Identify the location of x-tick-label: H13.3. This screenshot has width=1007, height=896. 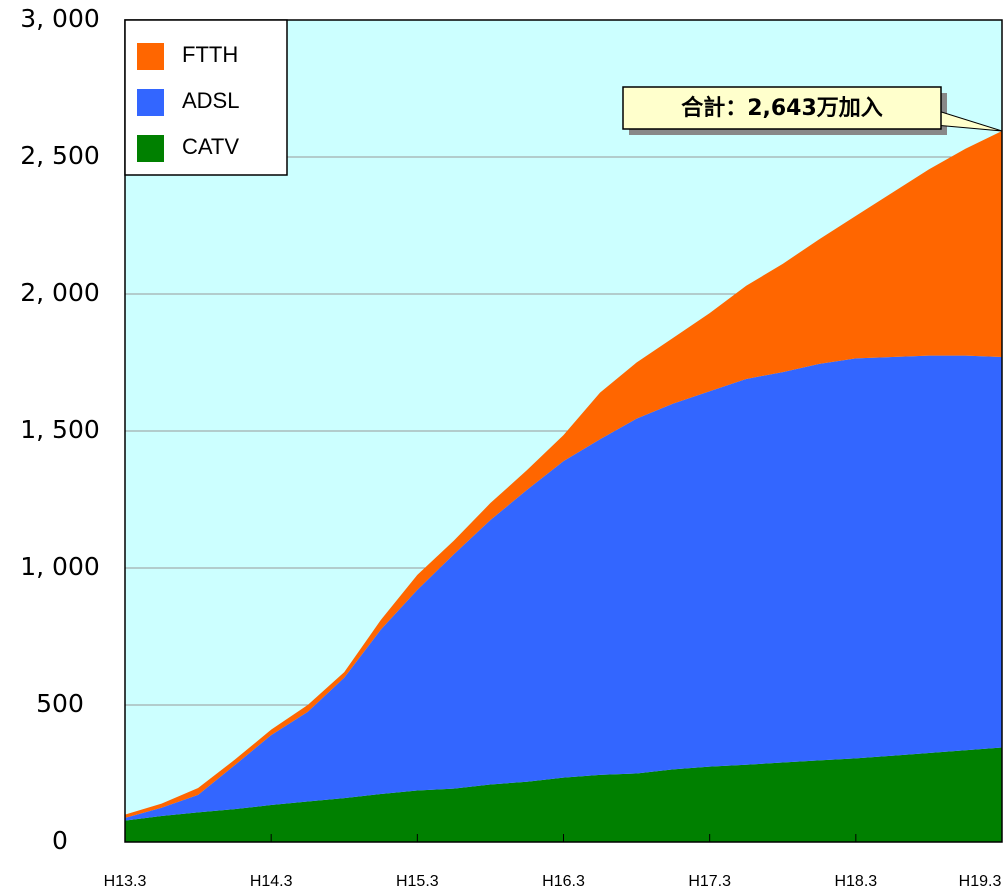
(125, 881).